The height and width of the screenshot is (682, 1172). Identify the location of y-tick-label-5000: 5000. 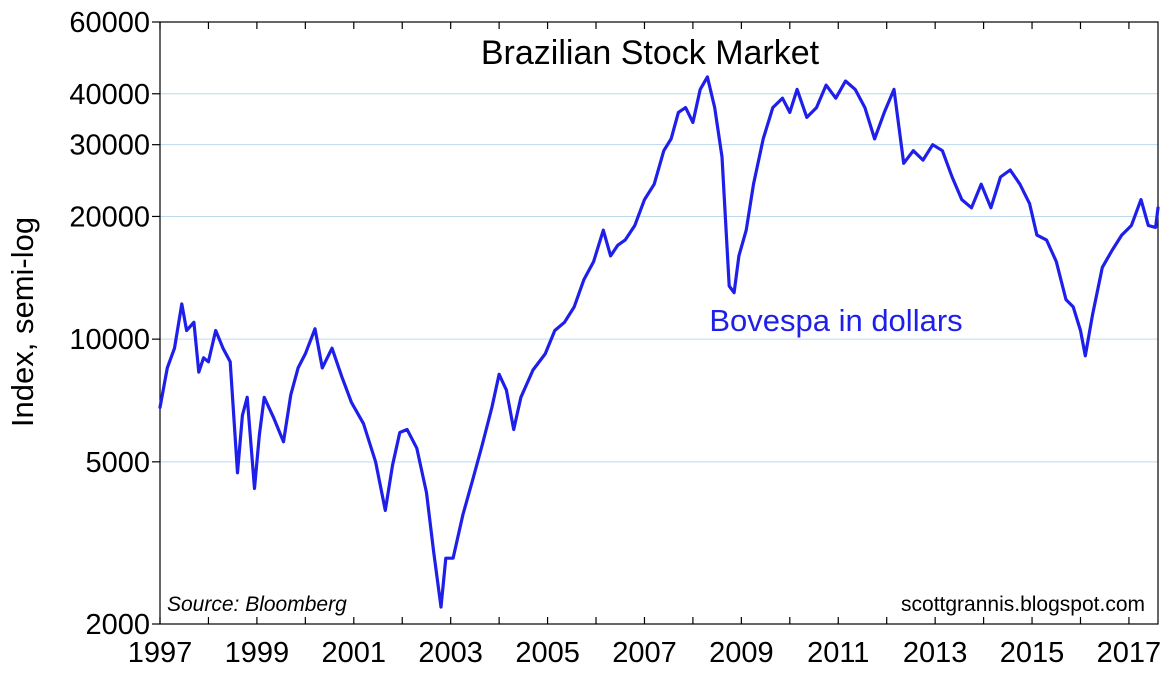
(117, 463).